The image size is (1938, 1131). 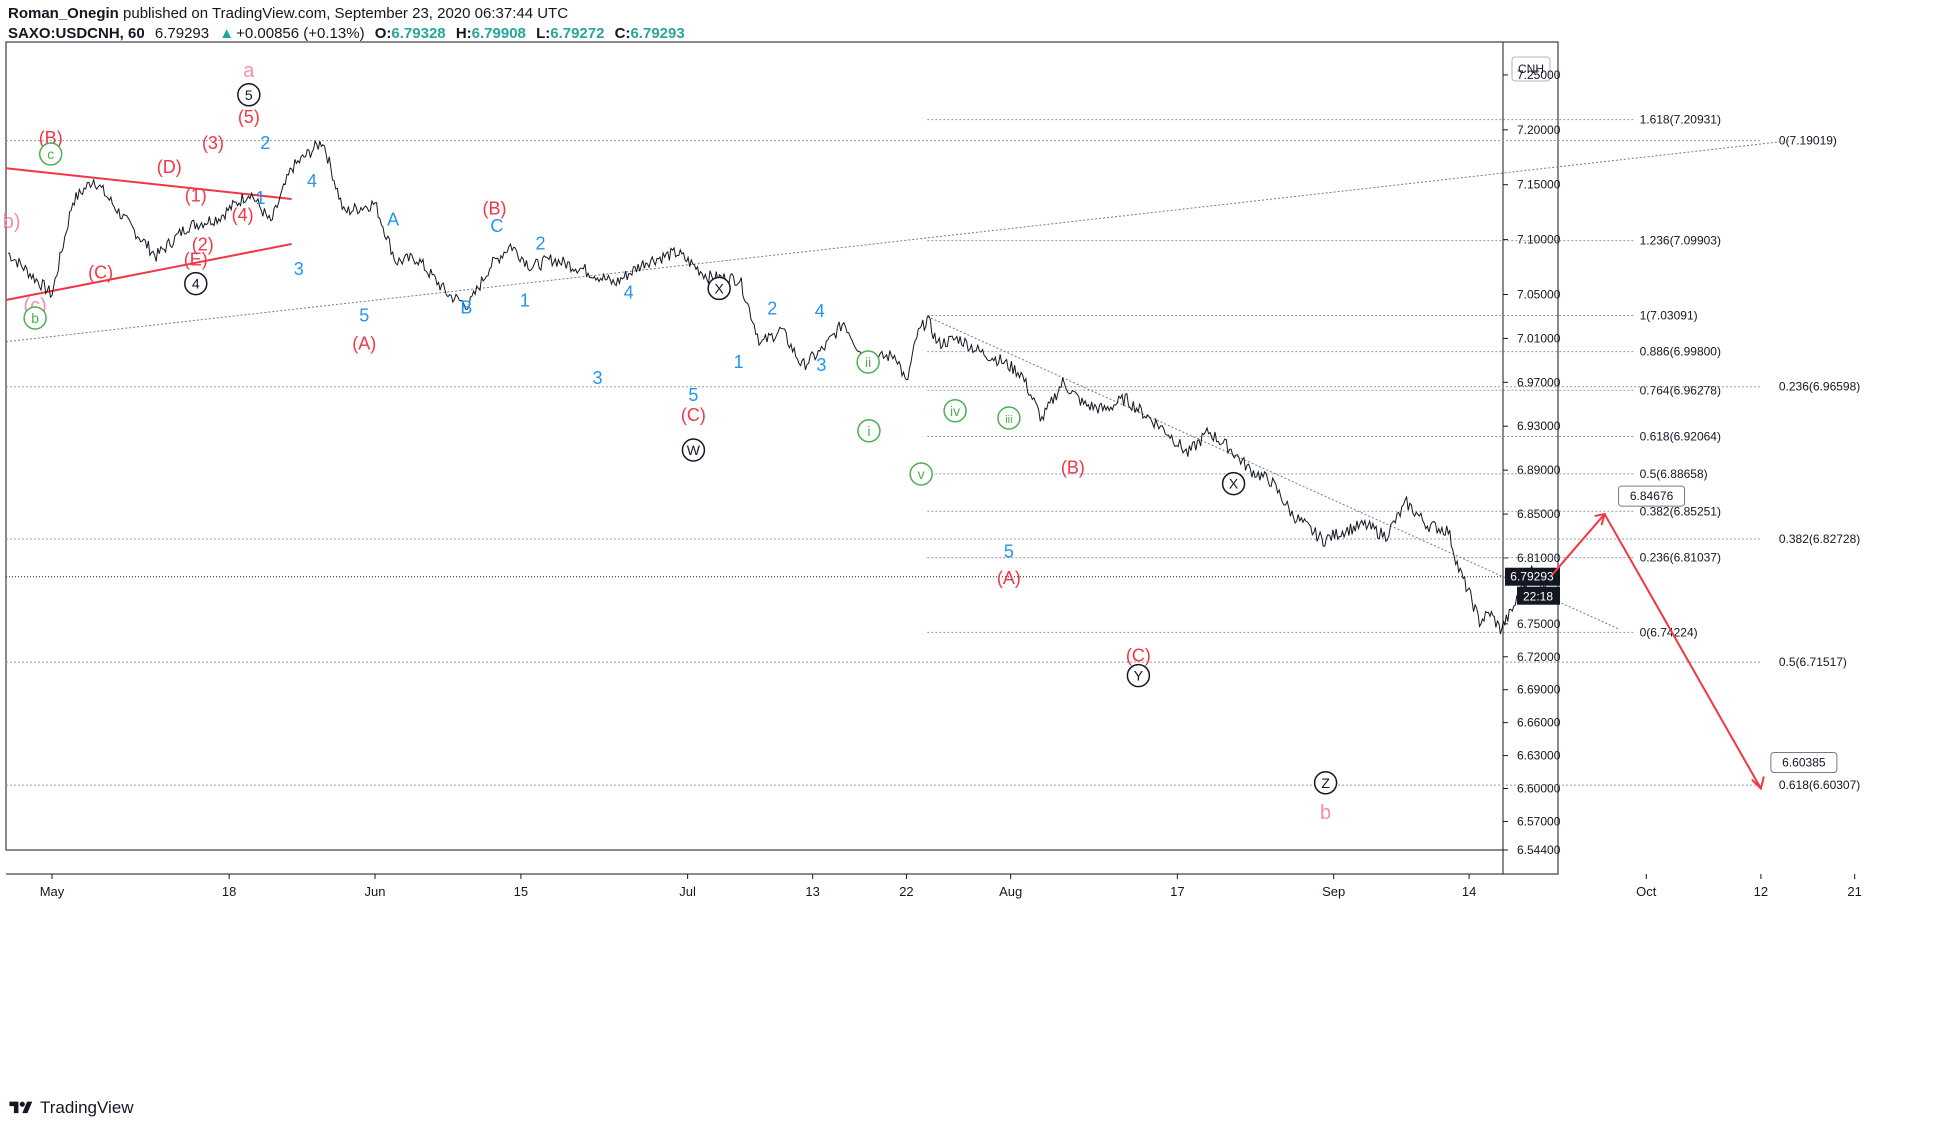 What do you see at coordinates (393, 220) in the screenshot?
I see `wave-label: A` at bounding box center [393, 220].